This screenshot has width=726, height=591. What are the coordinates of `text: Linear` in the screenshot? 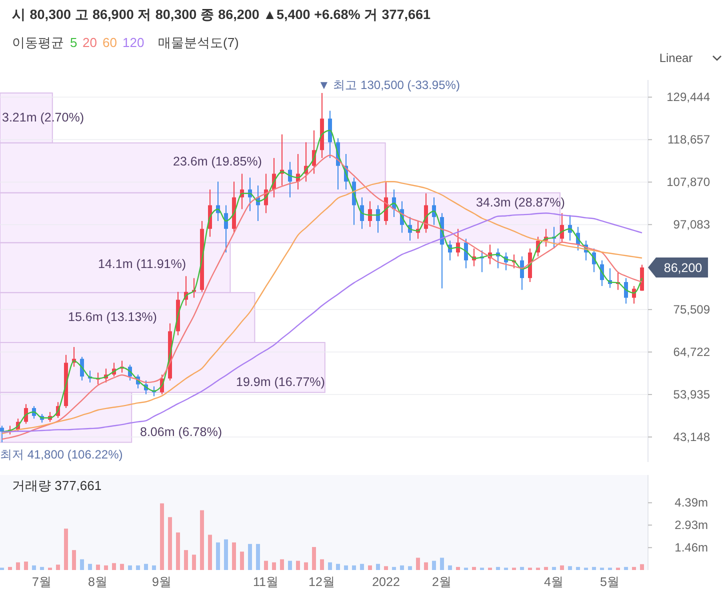 It's located at (676, 58).